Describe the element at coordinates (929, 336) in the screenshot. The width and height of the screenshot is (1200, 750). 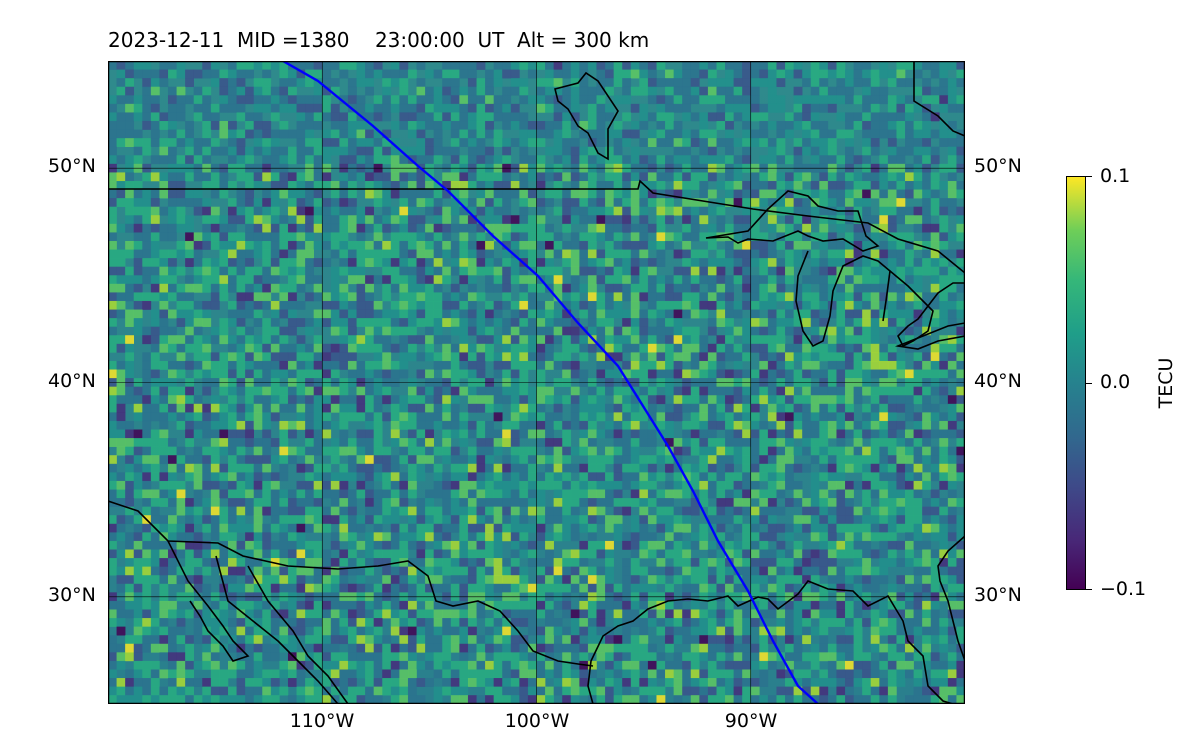
I see `lake-erie` at that location.